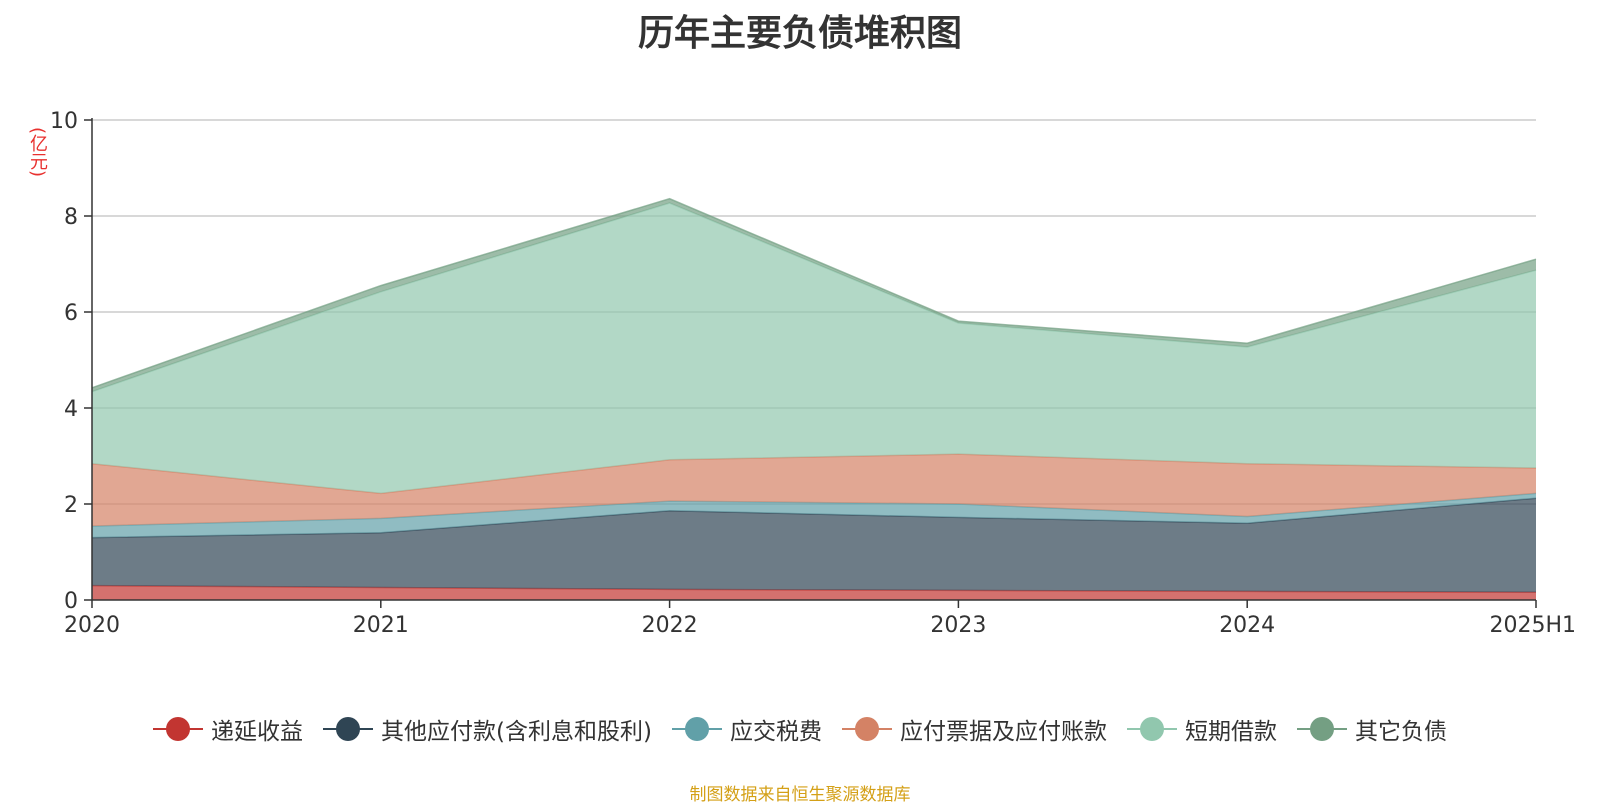 This screenshot has width=1600, height=805. Describe the element at coordinates (1247, 625) in the screenshot. I see `x-tick-label-2024: 2024` at that location.